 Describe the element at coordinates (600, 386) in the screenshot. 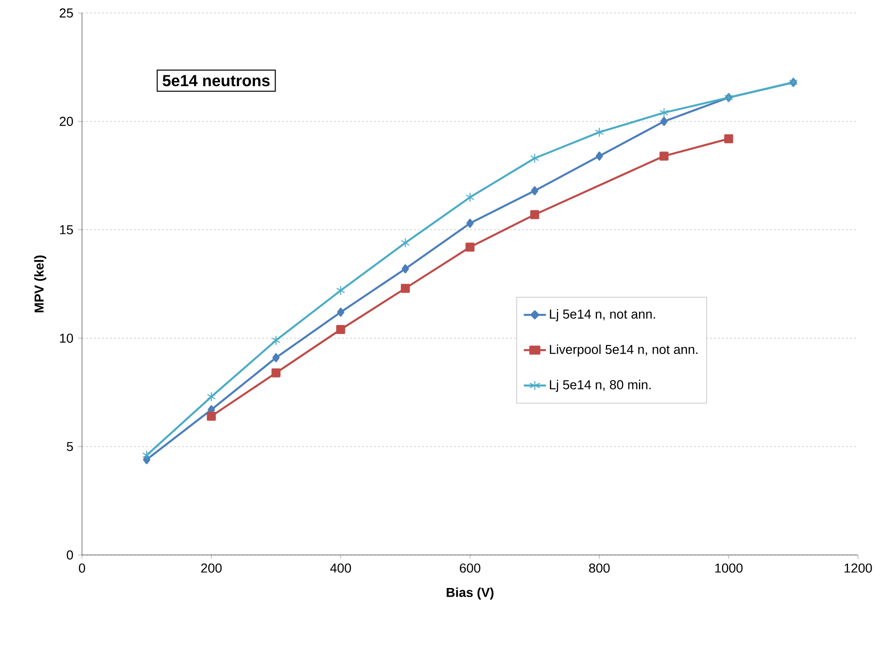

I see `legend-label: Lj 5e14 n, 80 min.` at that location.